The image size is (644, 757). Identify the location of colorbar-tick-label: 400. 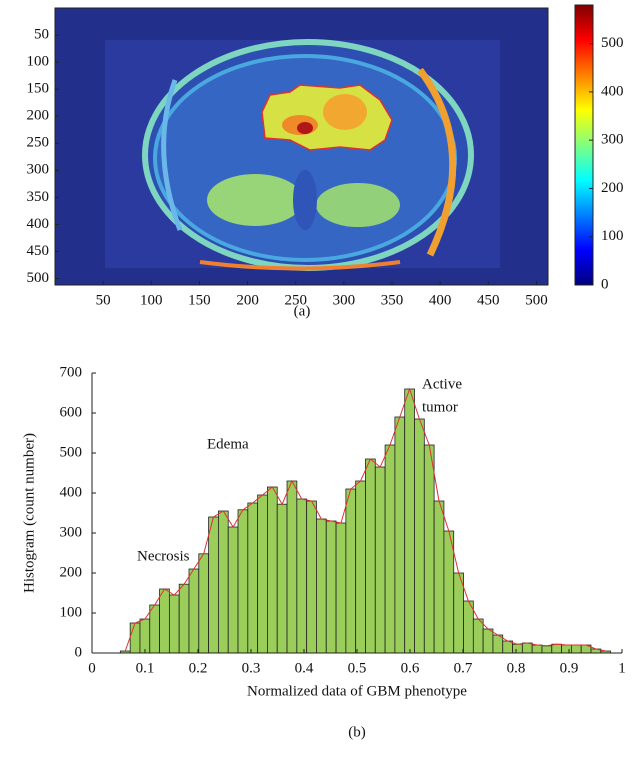
(612, 91).